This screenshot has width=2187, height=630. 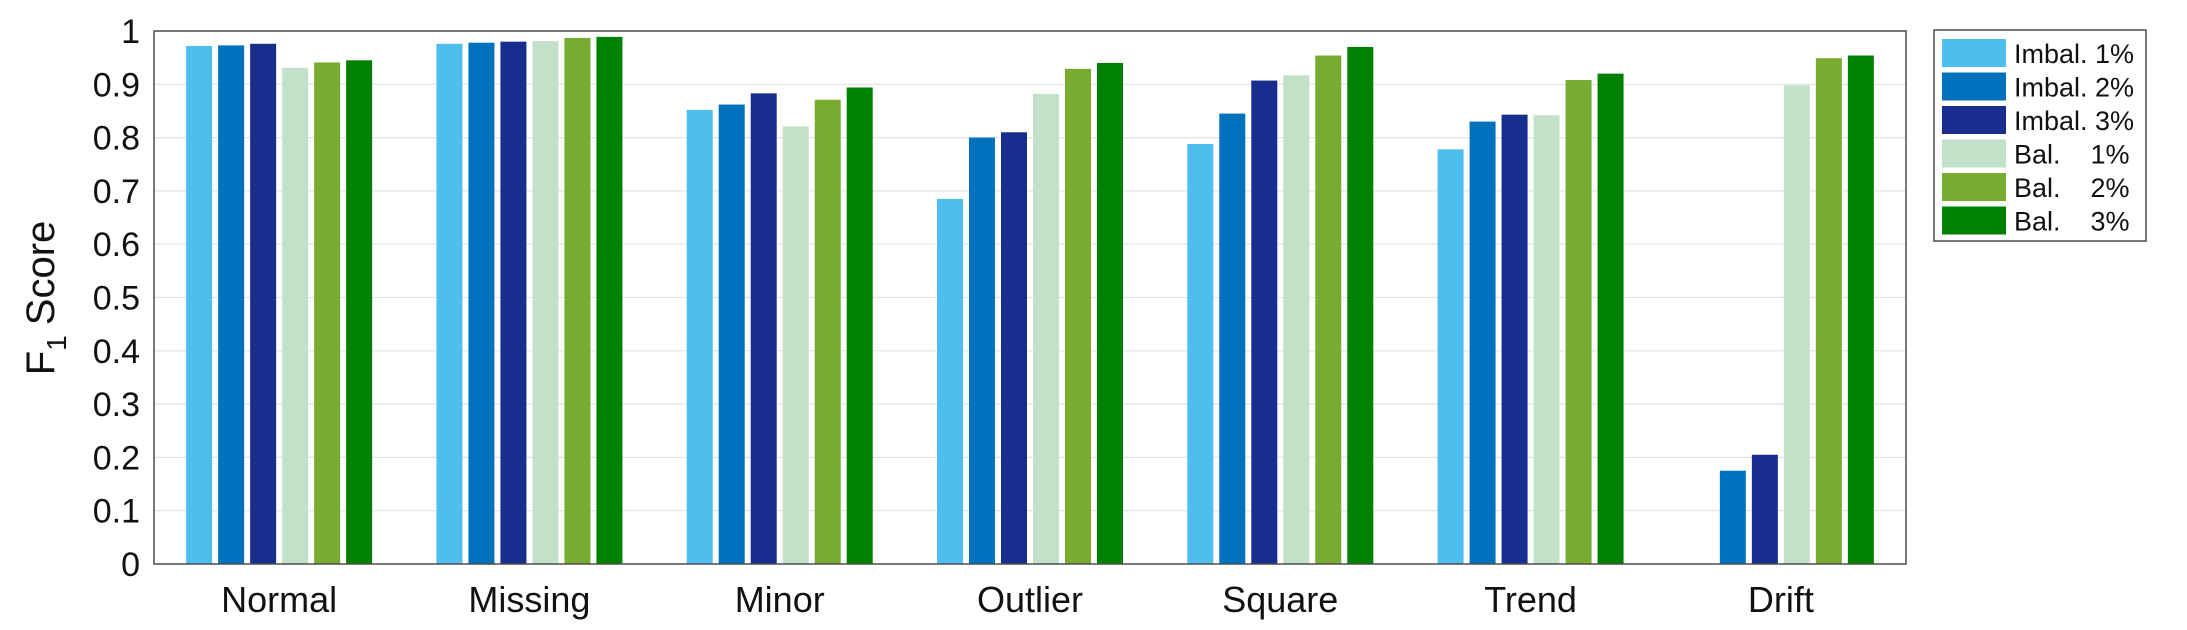 What do you see at coordinates (1781, 599) in the screenshot?
I see `x-tick-label: Drift` at bounding box center [1781, 599].